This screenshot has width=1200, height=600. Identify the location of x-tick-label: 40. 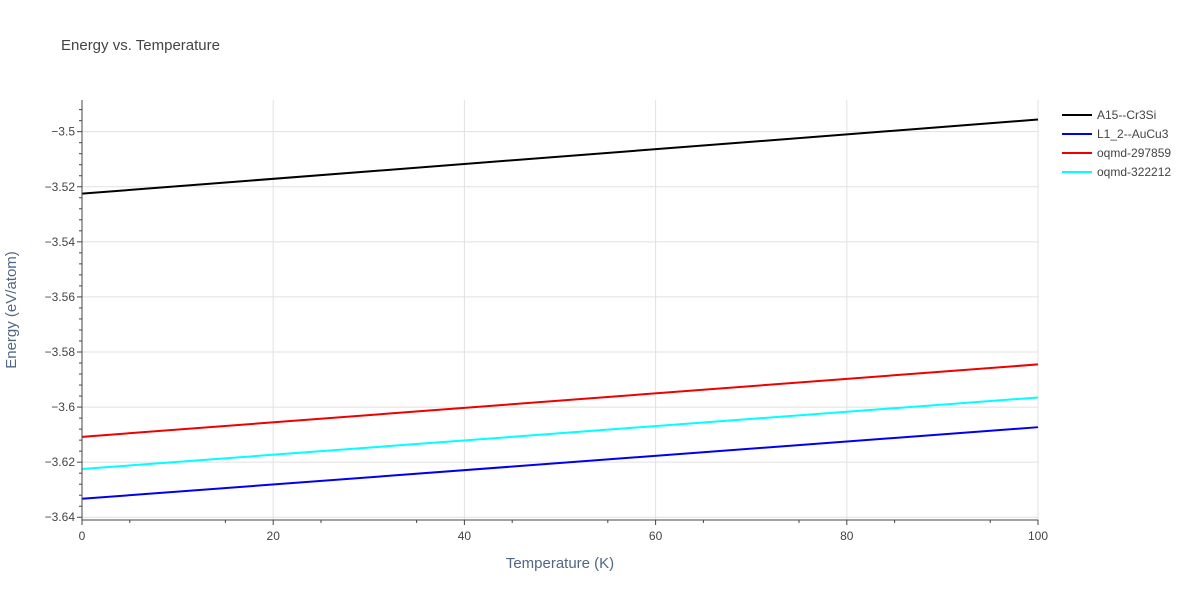
(465, 536).